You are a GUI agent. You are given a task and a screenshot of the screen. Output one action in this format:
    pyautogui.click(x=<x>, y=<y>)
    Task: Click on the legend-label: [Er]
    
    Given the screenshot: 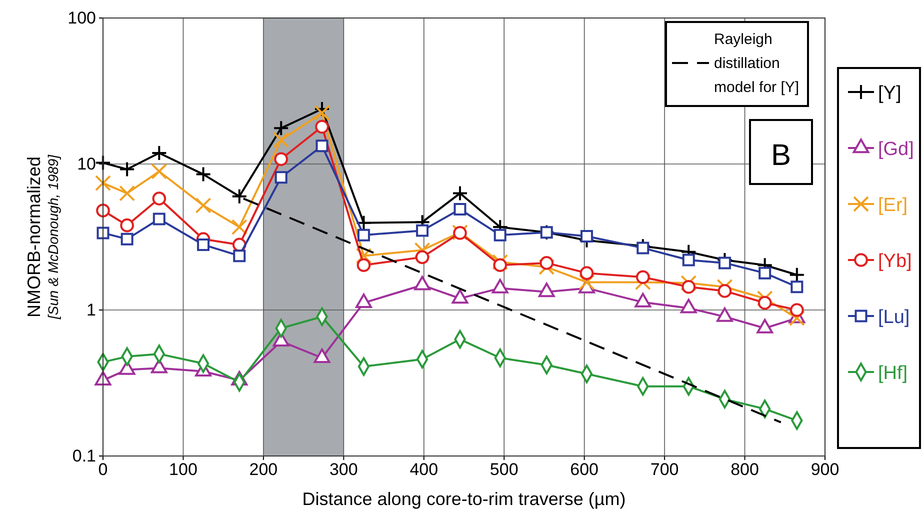 What is the action you would take?
    pyautogui.click(x=893, y=205)
    